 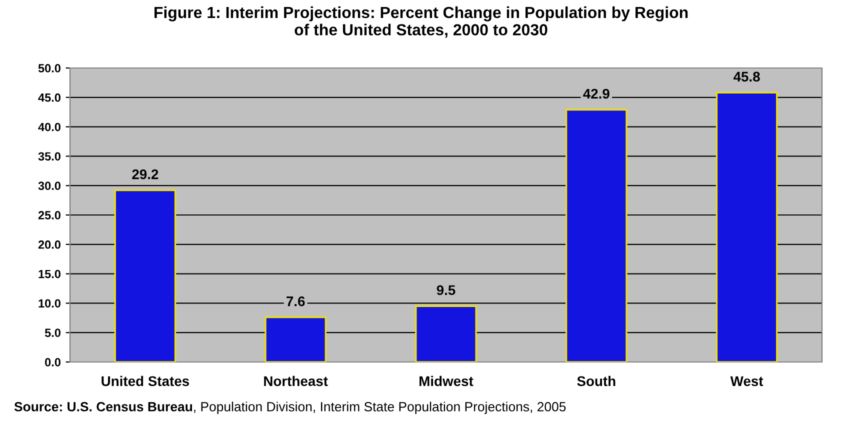 What do you see at coordinates (747, 381) in the screenshot?
I see `x-tick-label: West` at bounding box center [747, 381].